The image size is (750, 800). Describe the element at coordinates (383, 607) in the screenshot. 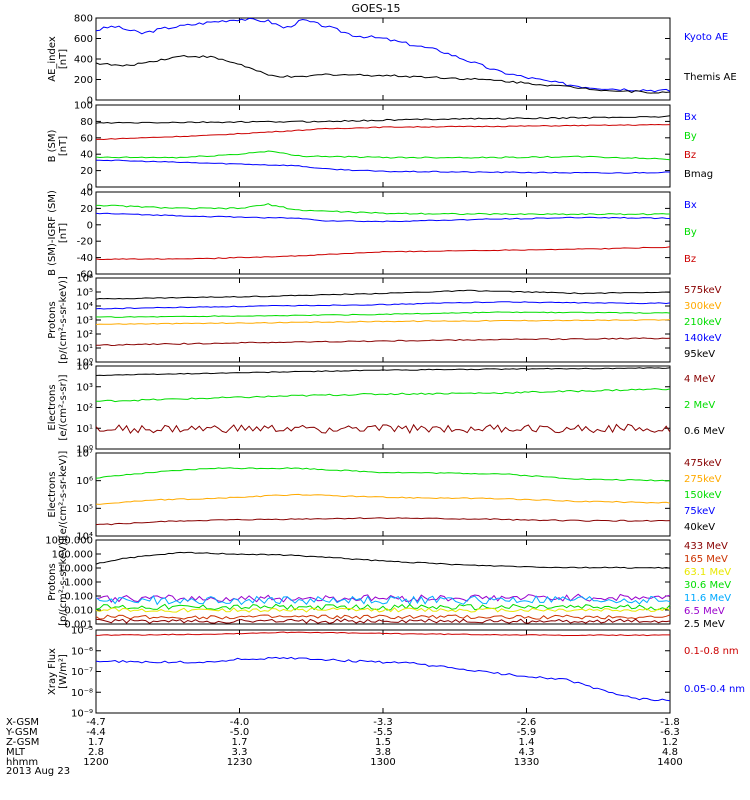

I see `series-30-6-mev` at that location.